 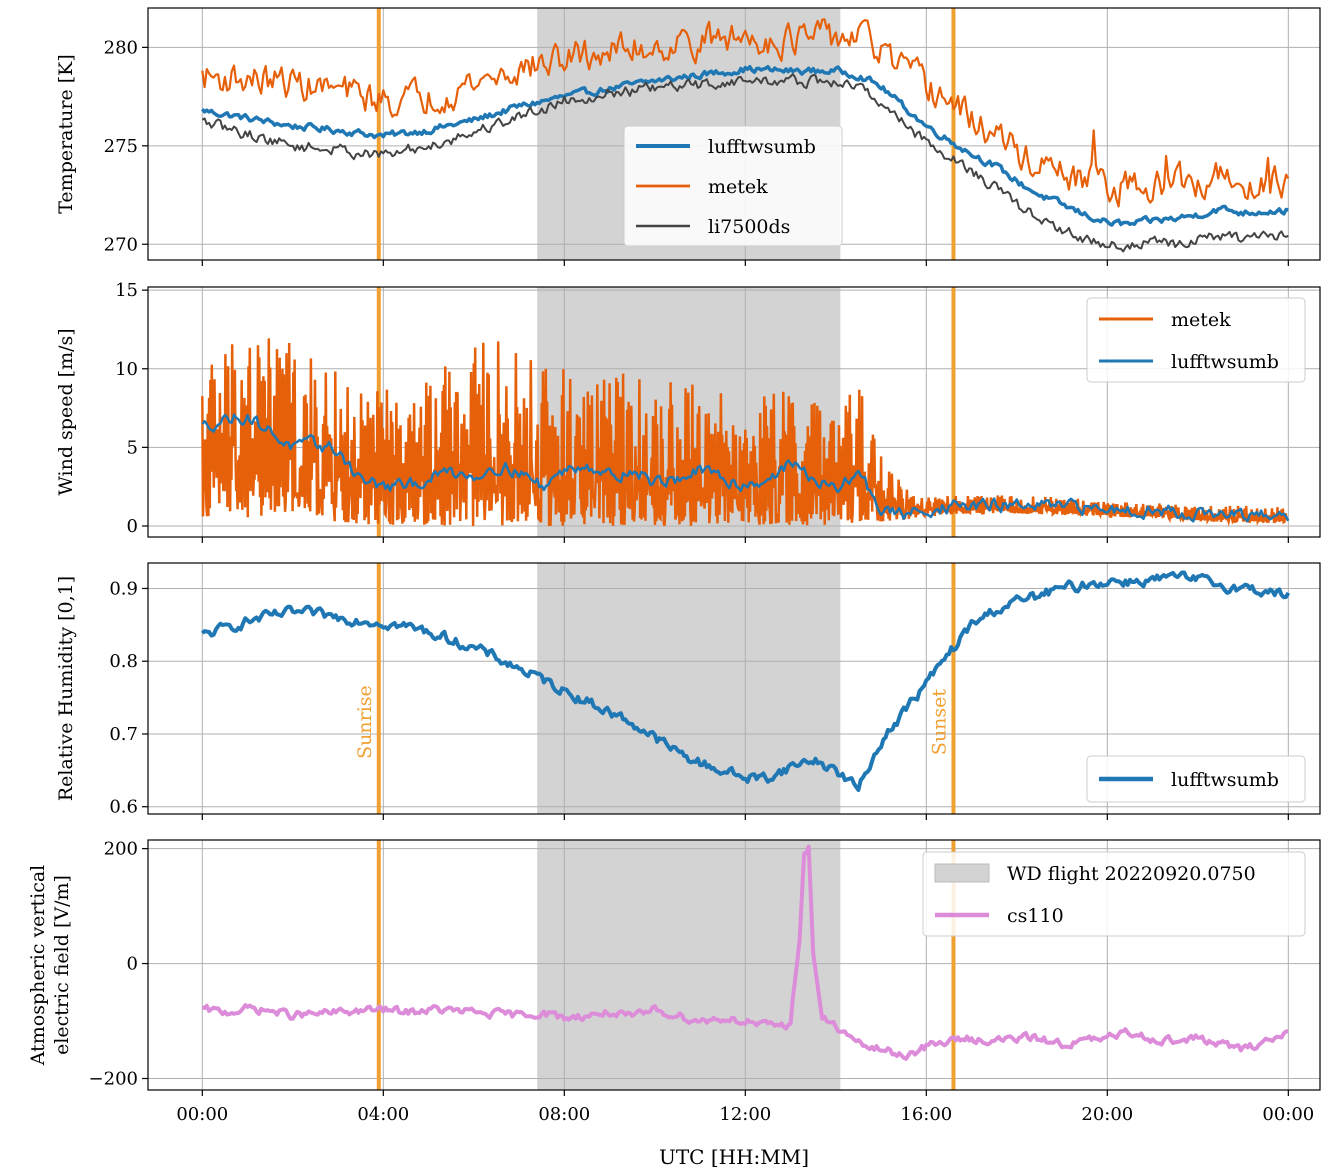 I want to click on legend: metek lufftwsumb, so click(x=1196, y=340).